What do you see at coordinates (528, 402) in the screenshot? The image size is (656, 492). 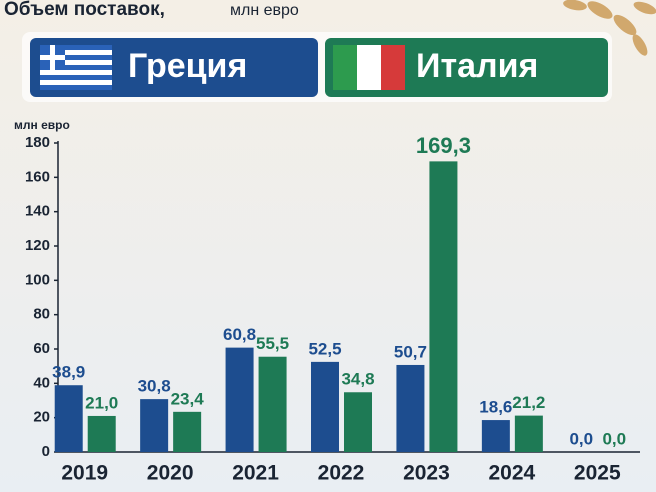 I see `value-label: 21,2` at bounding box center [528, 402].